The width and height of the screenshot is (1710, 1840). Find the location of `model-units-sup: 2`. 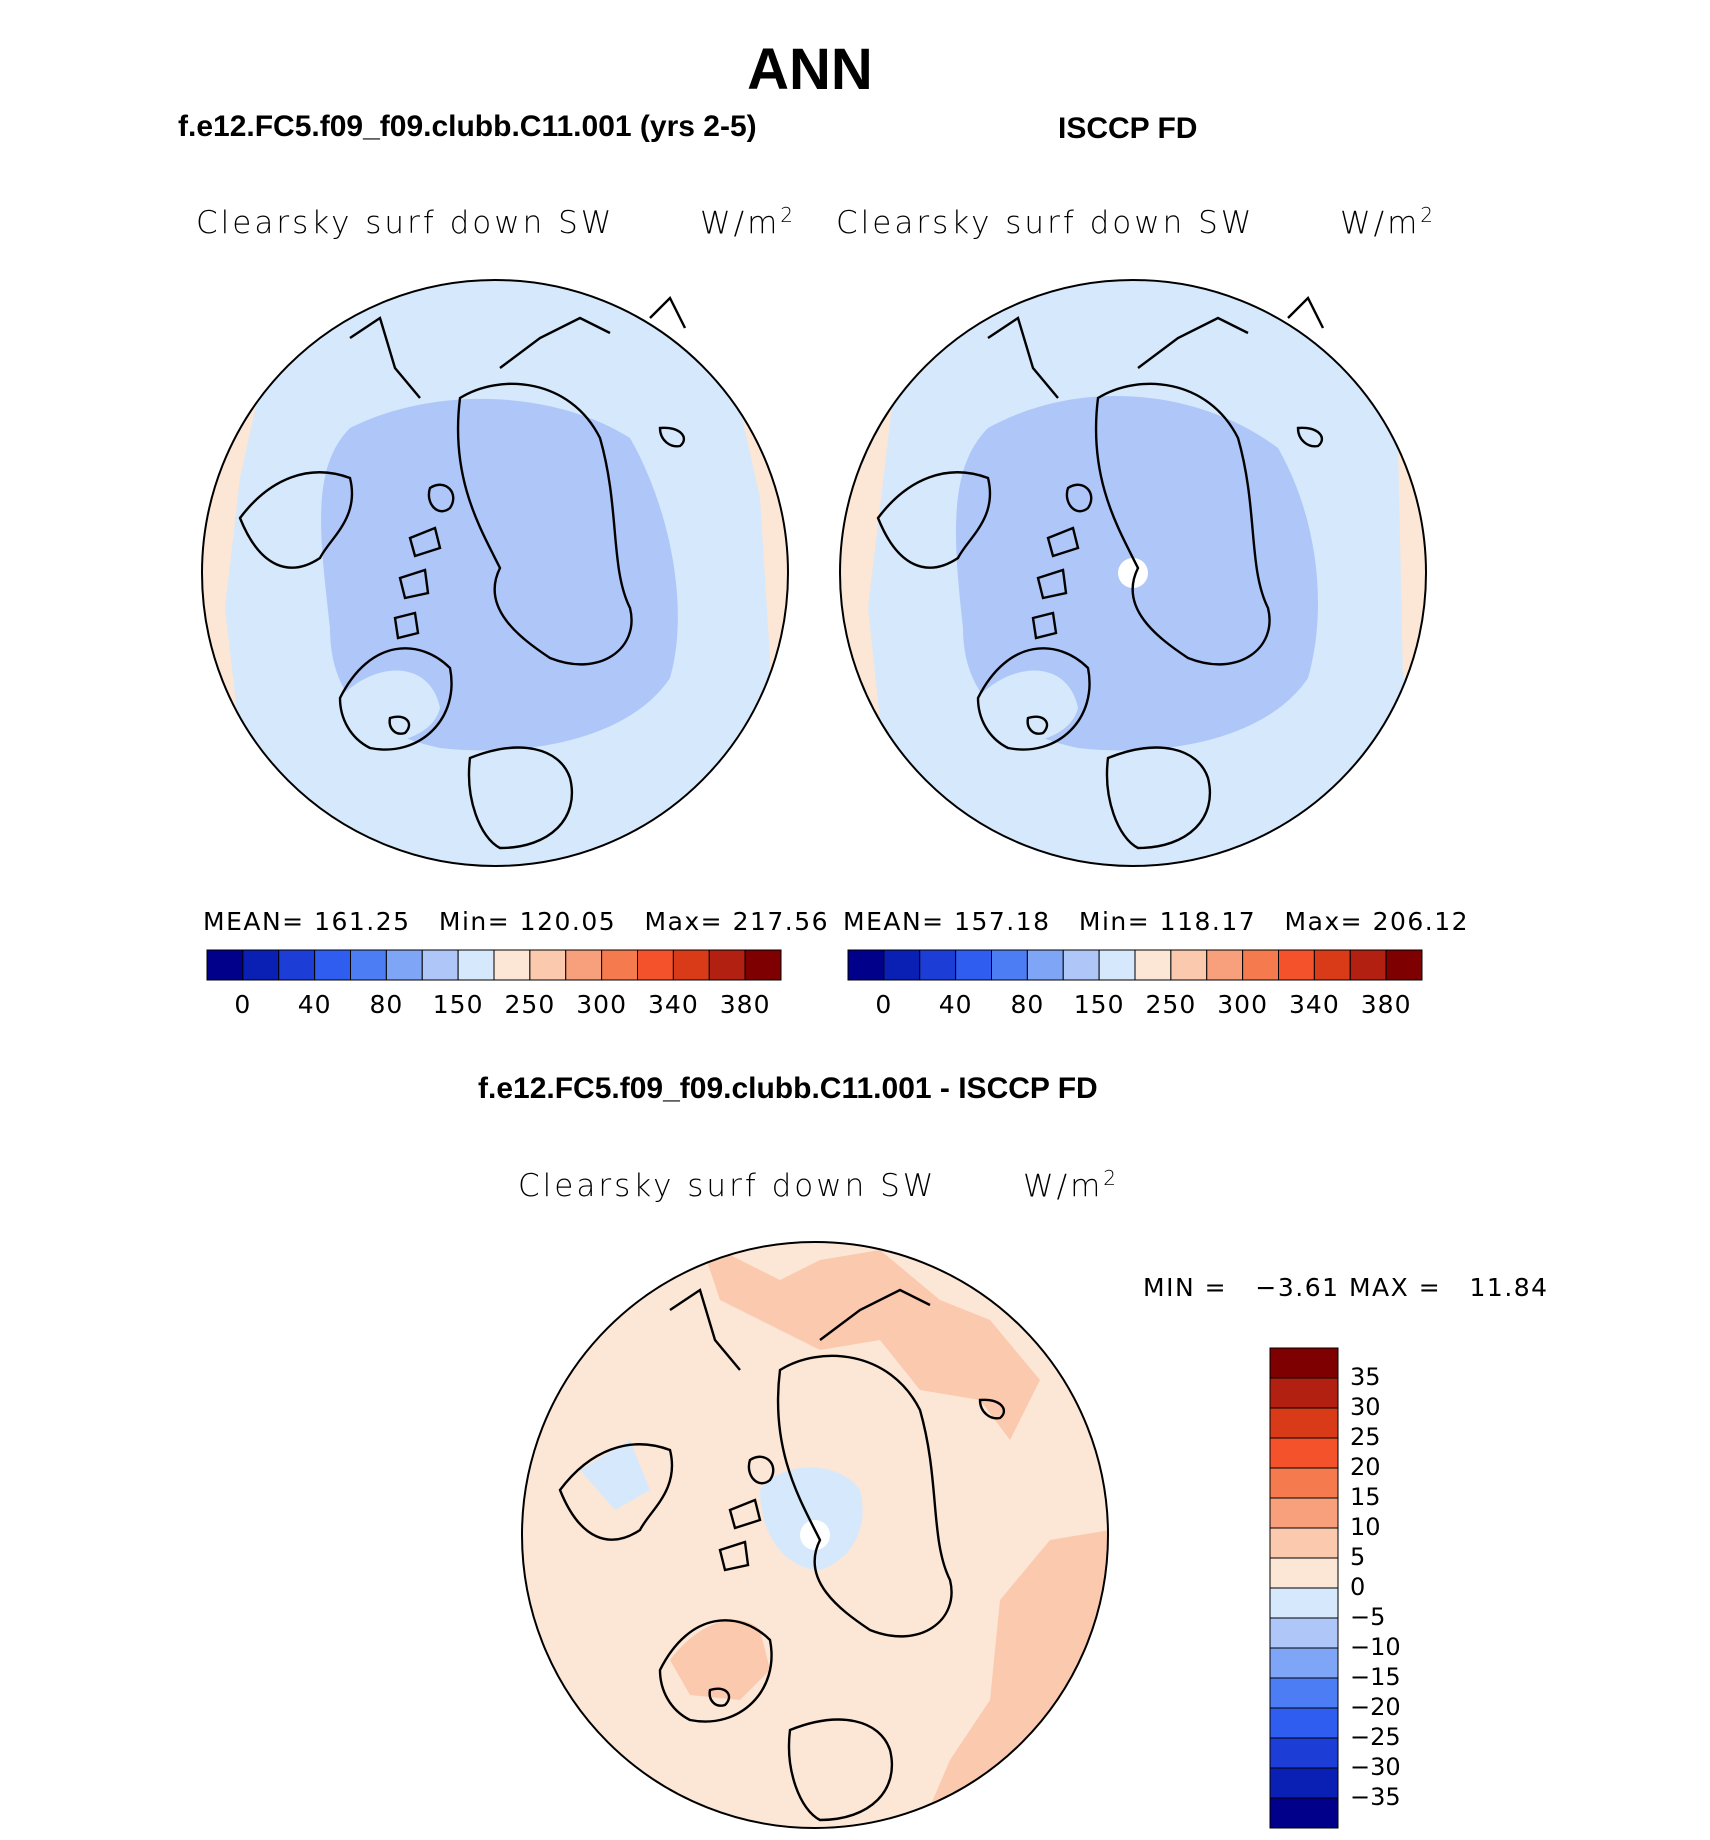

model-units-sup: 2 is located at coordinates (788, 215).